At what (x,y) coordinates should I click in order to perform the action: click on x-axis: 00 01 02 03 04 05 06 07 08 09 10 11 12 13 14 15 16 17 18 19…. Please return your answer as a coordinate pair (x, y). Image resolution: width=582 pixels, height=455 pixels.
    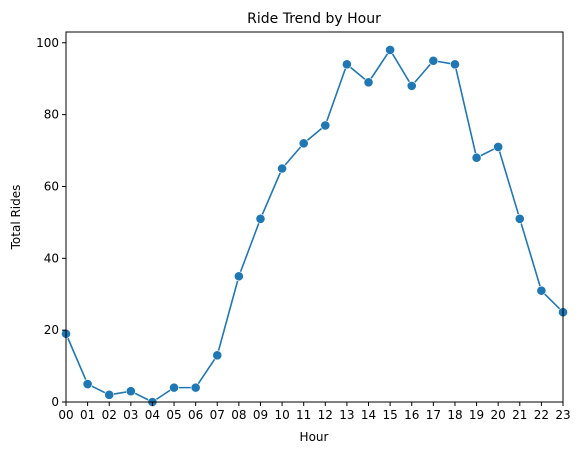
    Looking at the image, I should click on (314, 412).